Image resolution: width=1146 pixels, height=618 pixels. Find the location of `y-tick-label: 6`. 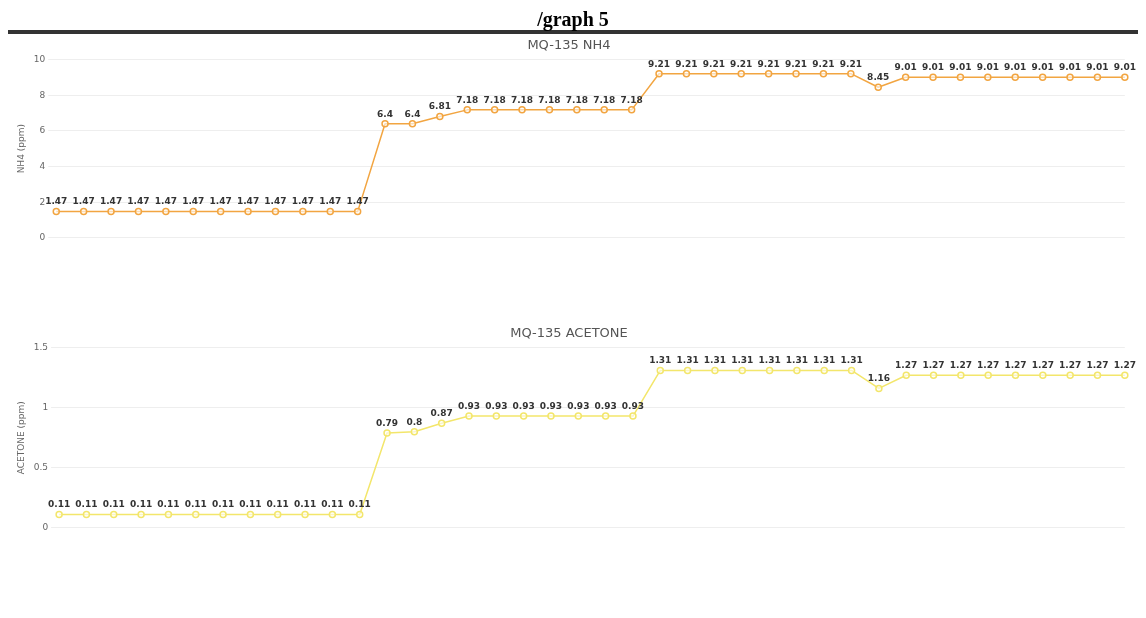

y-tick-label: 6 is located at coordinates (42, 130).